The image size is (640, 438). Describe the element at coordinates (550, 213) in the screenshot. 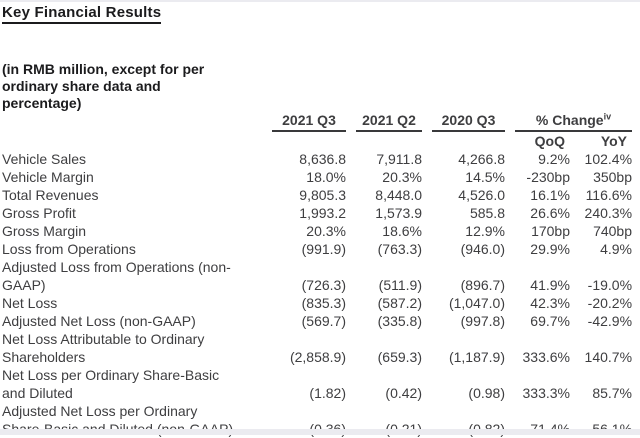

I see `value-qoq-change: 26.6%` at that location.